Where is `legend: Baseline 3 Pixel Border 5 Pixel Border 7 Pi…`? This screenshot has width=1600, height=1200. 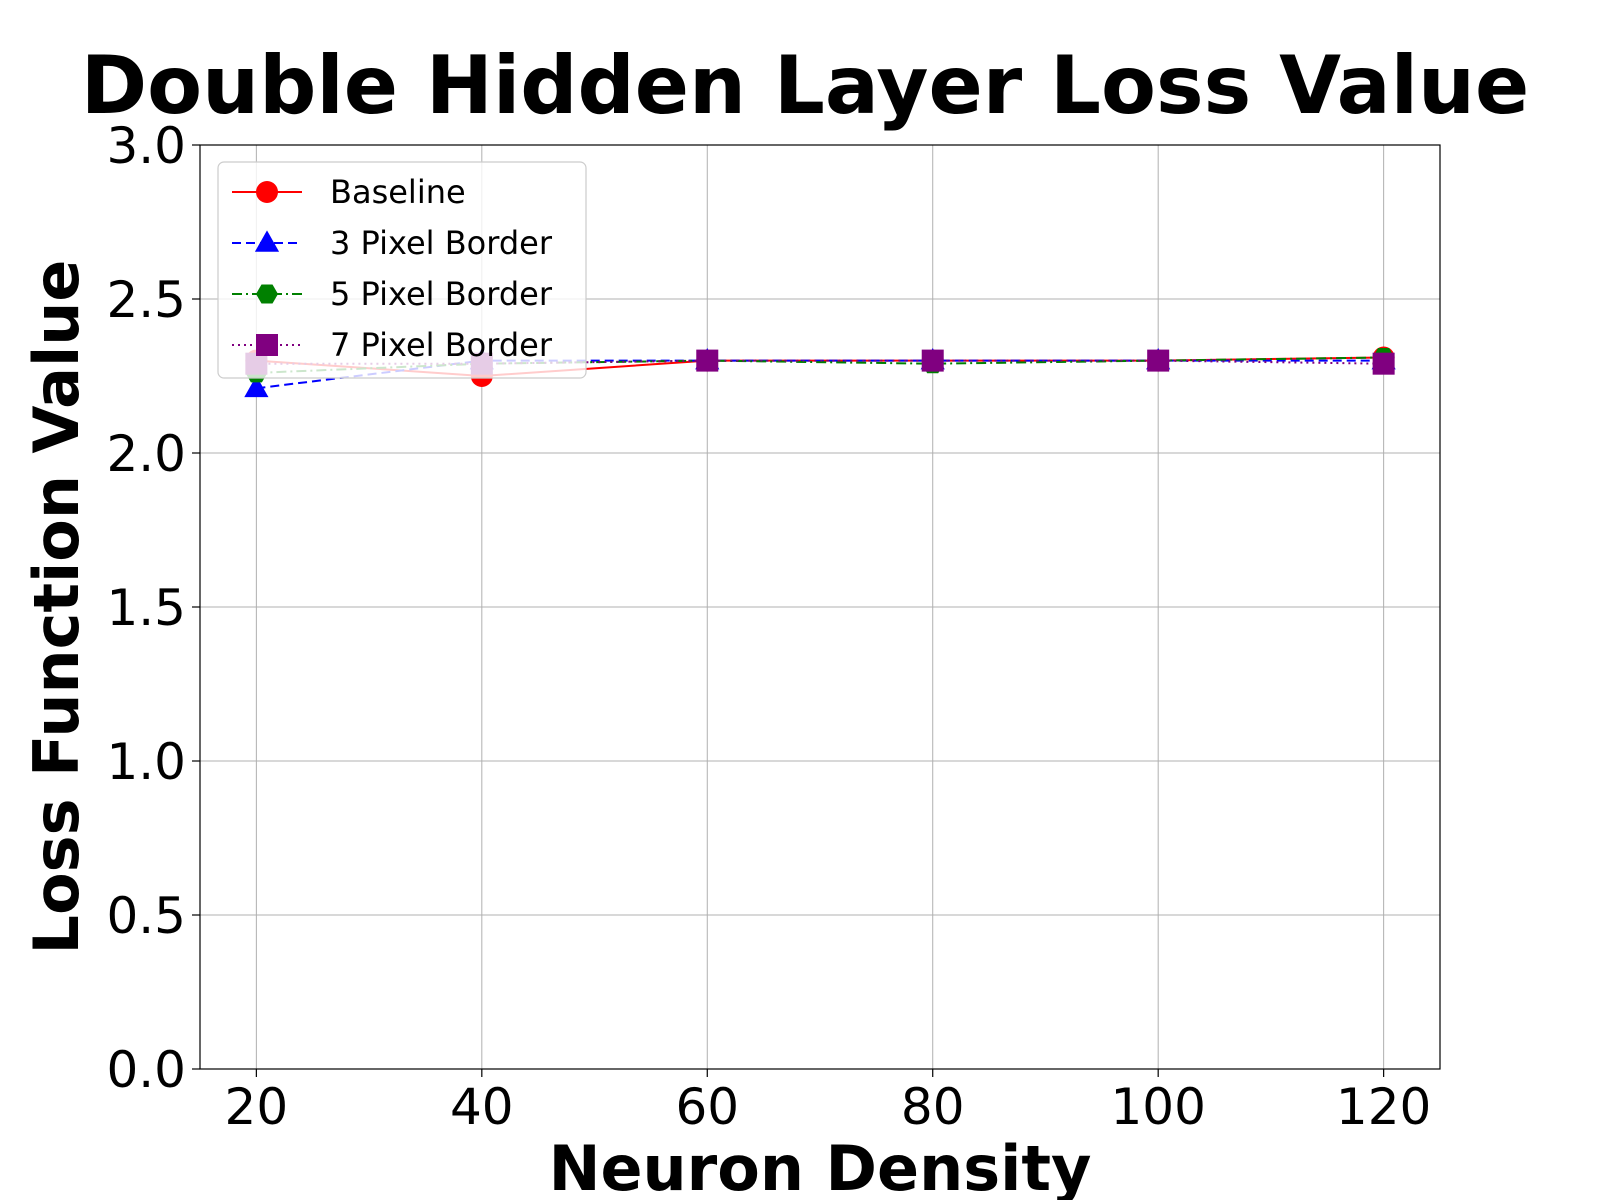 legend: Baseline 3 Pixel Border 5 Pixel Border 7 Pi… is located at coordinates (402, 270).